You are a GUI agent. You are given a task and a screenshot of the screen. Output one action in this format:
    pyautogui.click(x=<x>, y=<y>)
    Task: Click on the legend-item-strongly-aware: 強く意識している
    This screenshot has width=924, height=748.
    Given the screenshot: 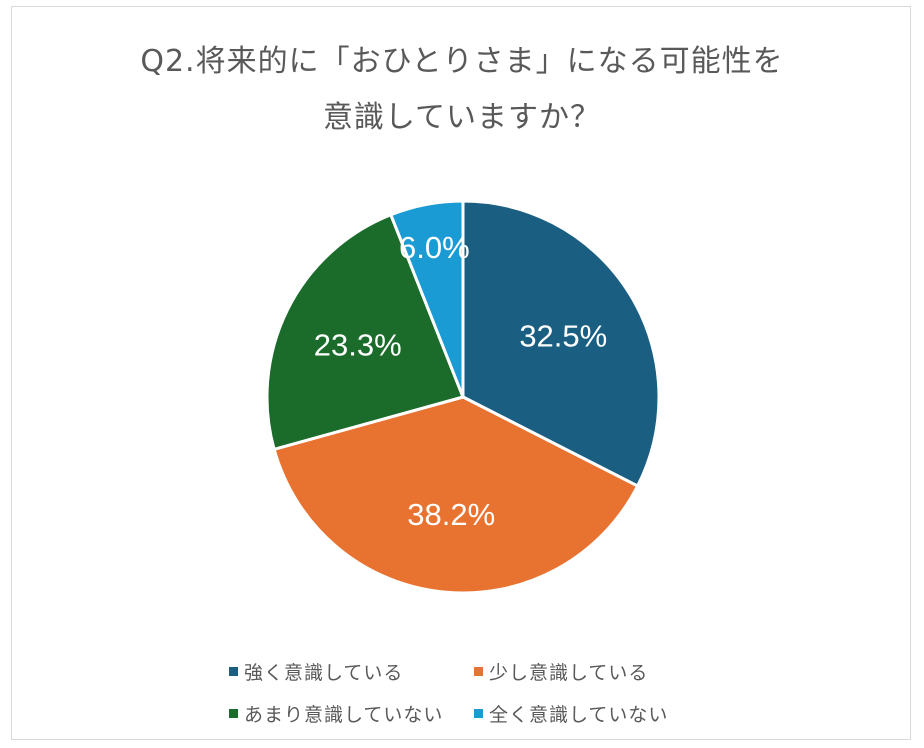 What is the action you would take?
    pyautogui.click(x=316, y=671)
    